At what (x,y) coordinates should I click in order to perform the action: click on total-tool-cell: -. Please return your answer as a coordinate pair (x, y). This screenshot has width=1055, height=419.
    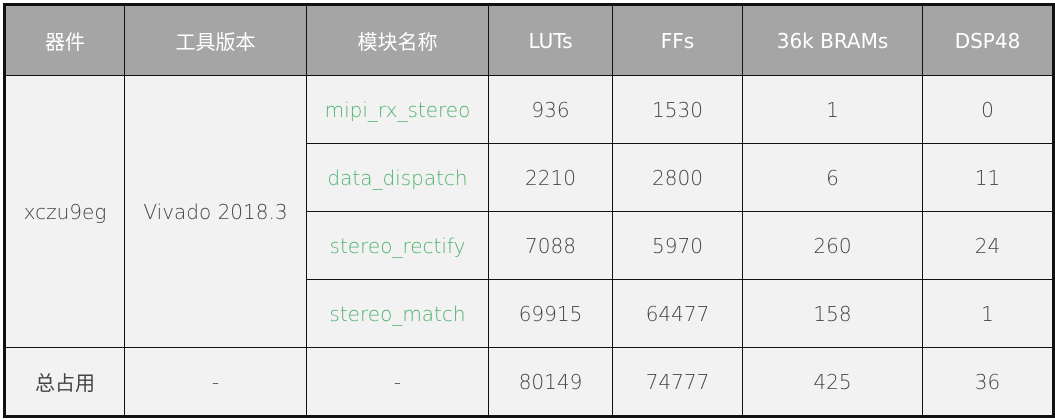
    Looking at the image, I should click on (215, 382).